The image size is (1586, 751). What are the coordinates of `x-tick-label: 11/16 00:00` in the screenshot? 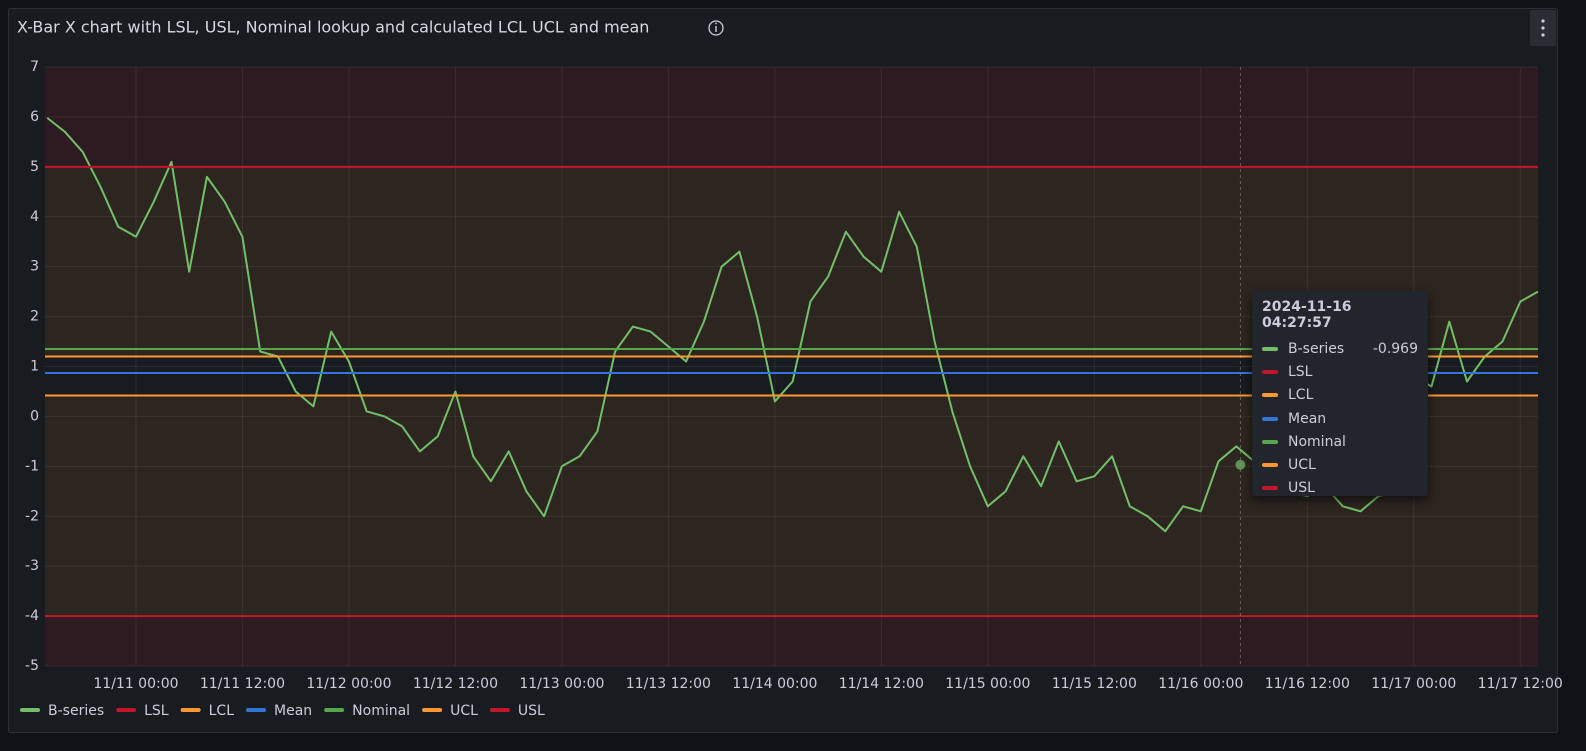 It's located at (1200, 684).